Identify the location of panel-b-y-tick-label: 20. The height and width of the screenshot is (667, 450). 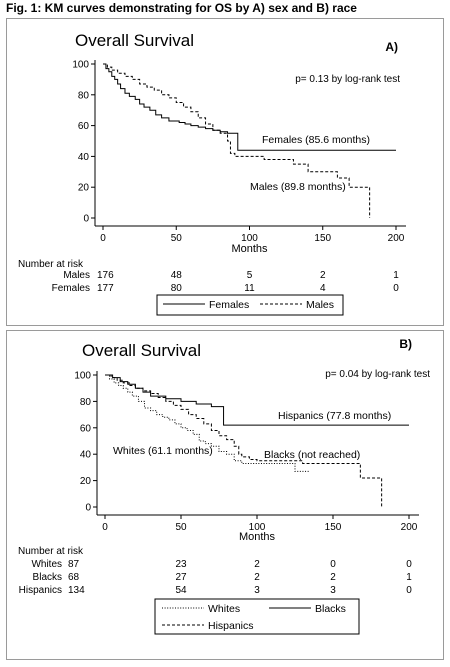
(86, 481).